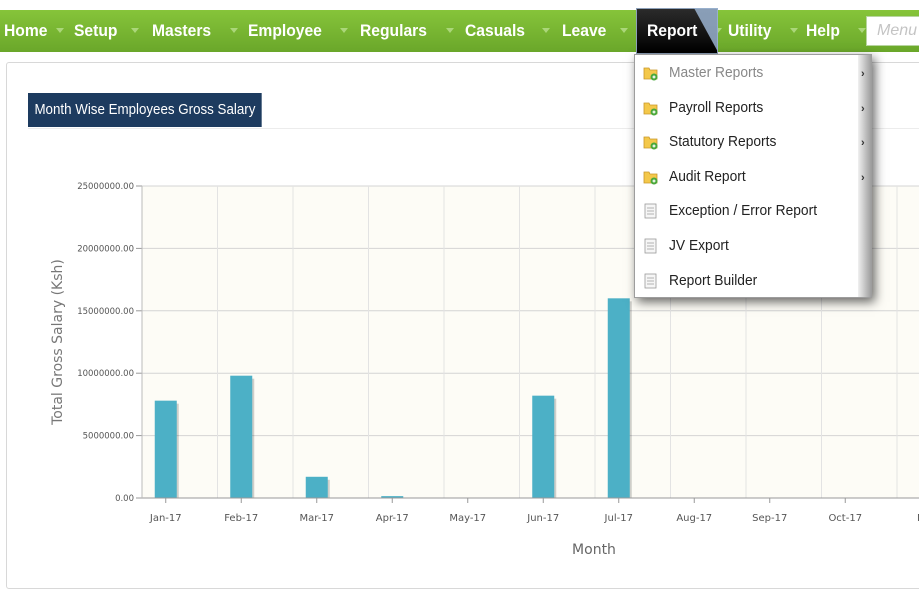 This screenshot has width=919, height=592. I want to click on menu-item-label: JV Export, so click(699, 245).